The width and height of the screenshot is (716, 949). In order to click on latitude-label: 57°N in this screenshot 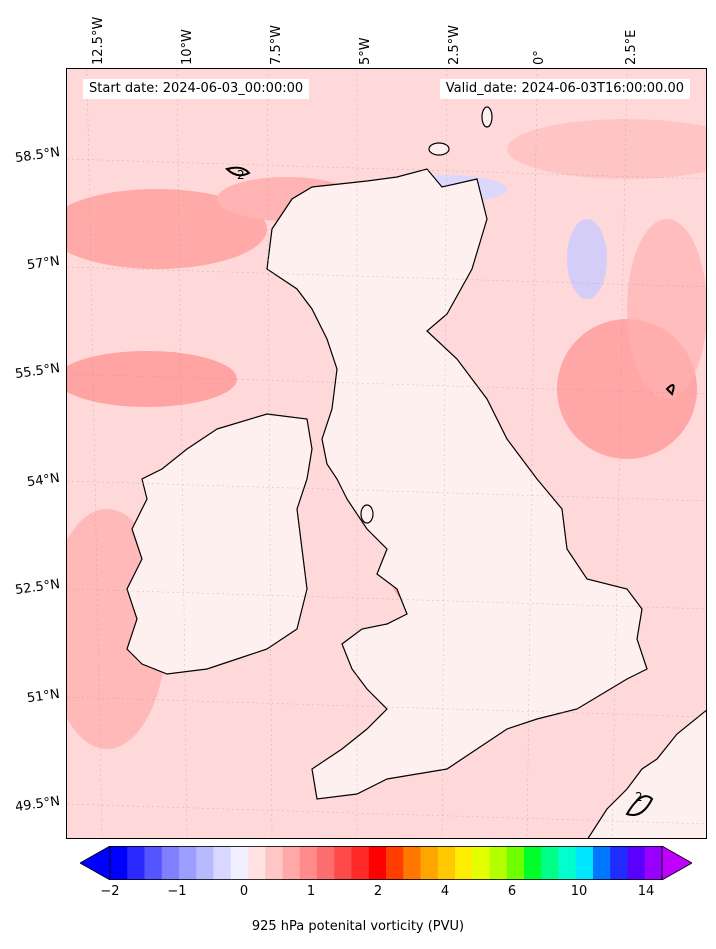, I will do `click(43, 263)`.